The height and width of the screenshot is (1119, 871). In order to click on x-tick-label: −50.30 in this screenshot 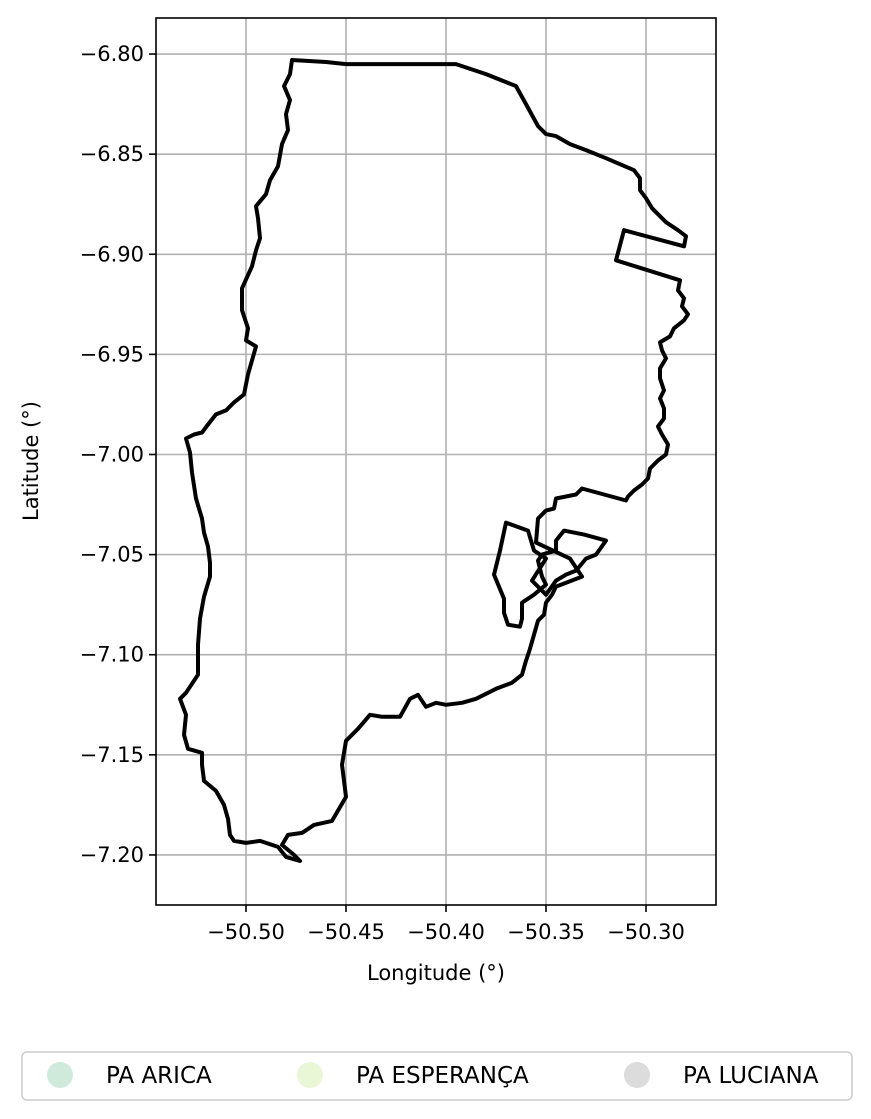, I will do `click(646, 932)`.